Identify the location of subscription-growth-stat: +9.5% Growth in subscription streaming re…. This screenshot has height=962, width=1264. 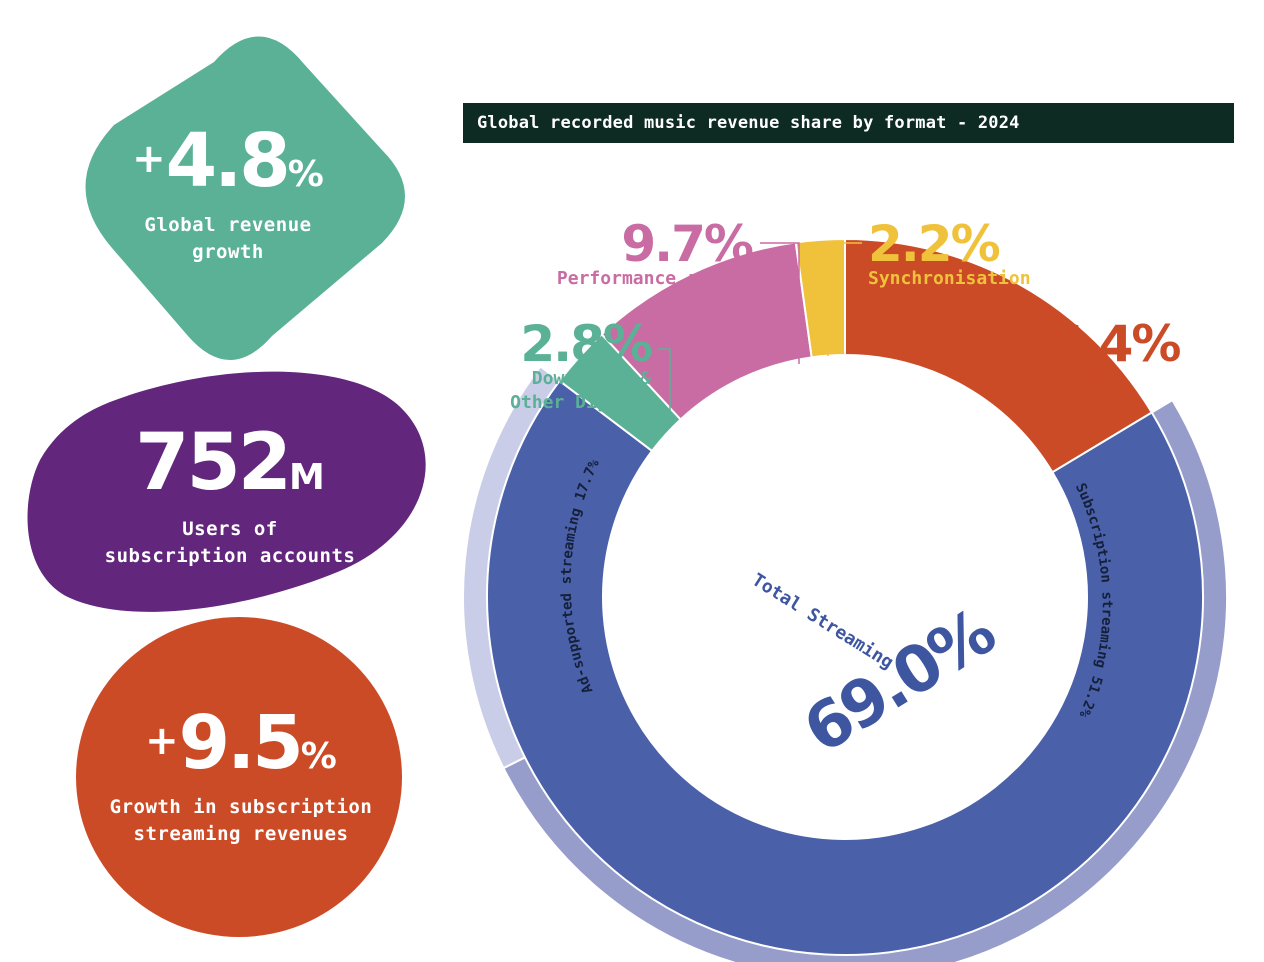
(241, 777).